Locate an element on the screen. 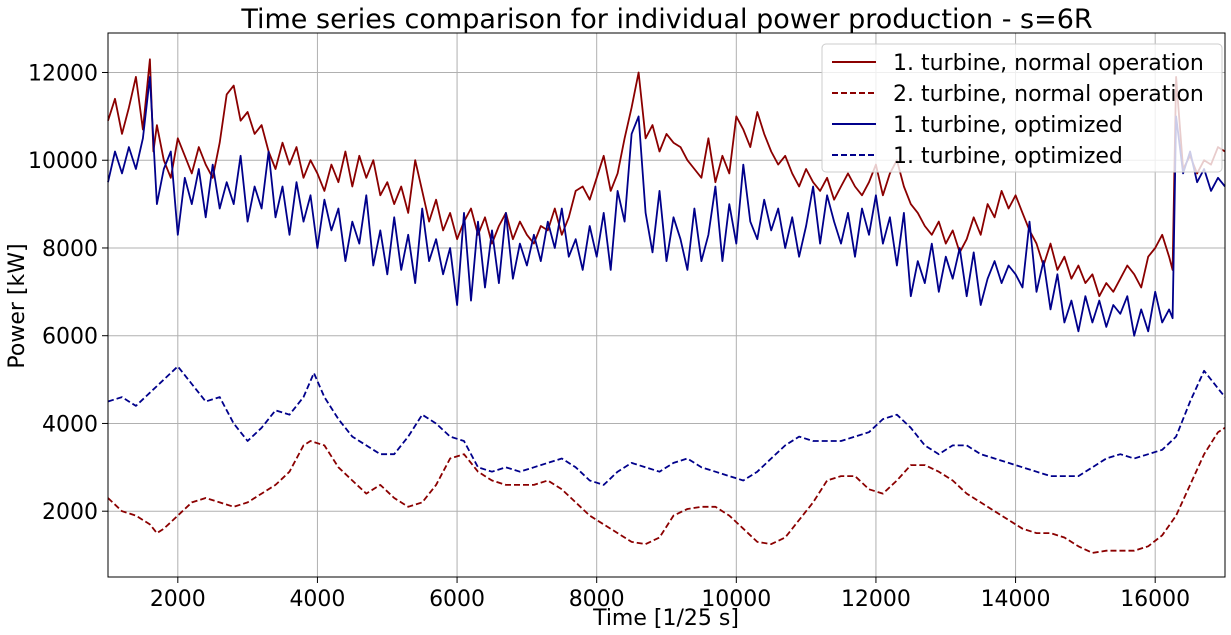  y-tick-label: 10000 is located at coordinates (63, 161).